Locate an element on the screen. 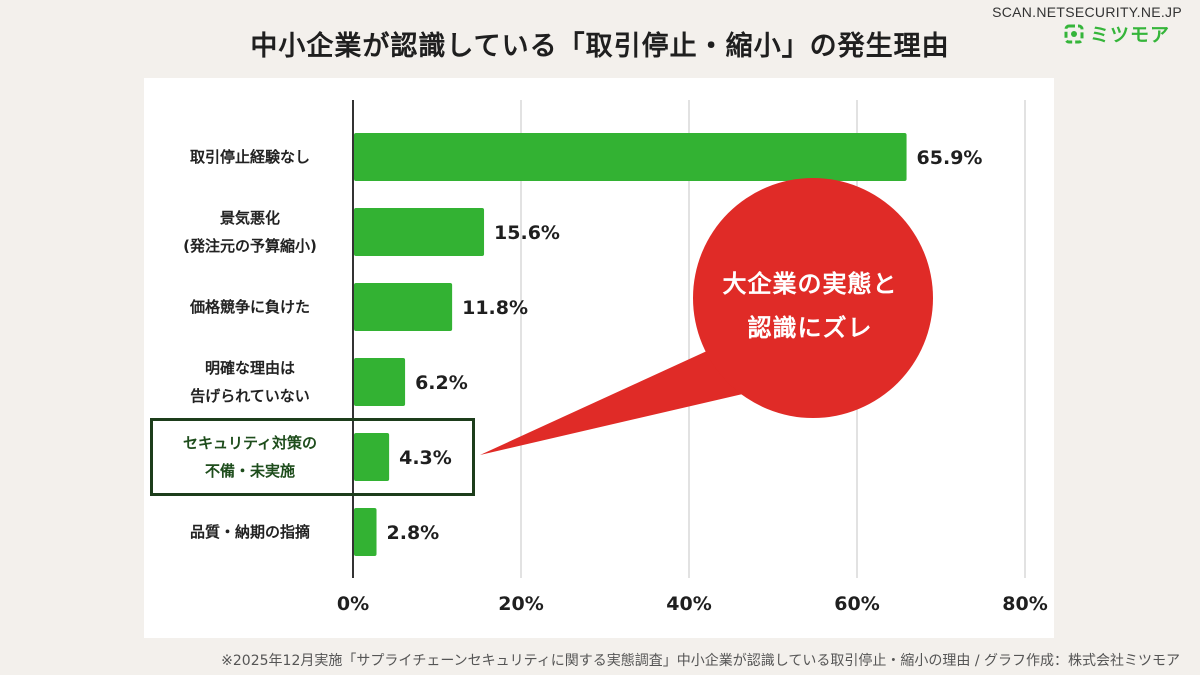 Image resolution: width=1200 pixels, height=675 pixels. brand-logo: ミツモア is located at coordinates (1117, 33).